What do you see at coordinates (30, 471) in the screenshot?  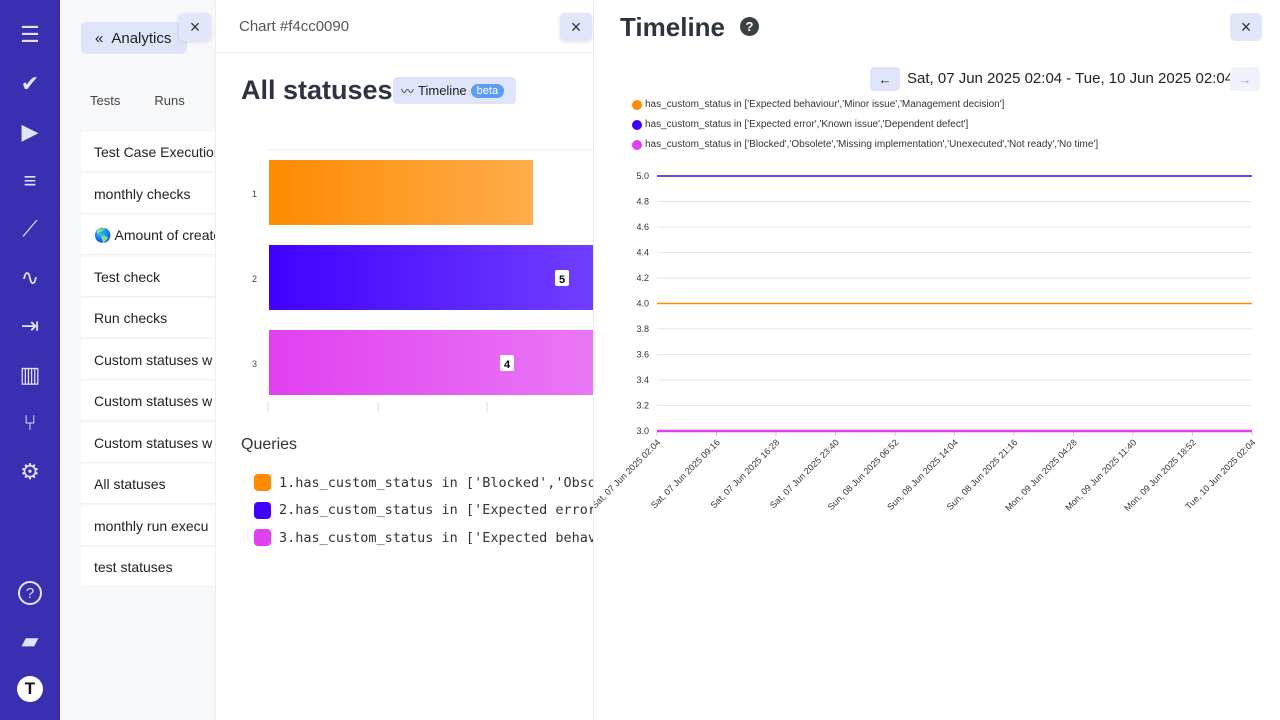 I see `gear-icon: ⚙` at bounding box center [30, 471].